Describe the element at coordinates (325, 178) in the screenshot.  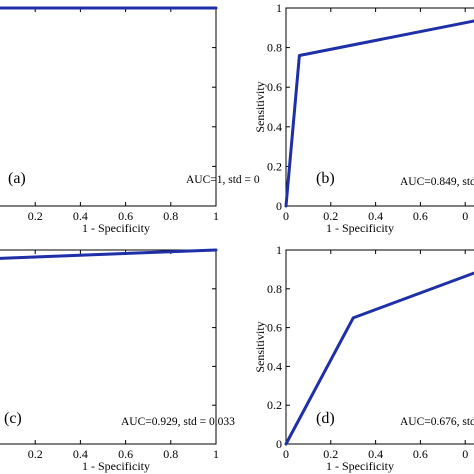
I see `panel-label: (b)` at that location.